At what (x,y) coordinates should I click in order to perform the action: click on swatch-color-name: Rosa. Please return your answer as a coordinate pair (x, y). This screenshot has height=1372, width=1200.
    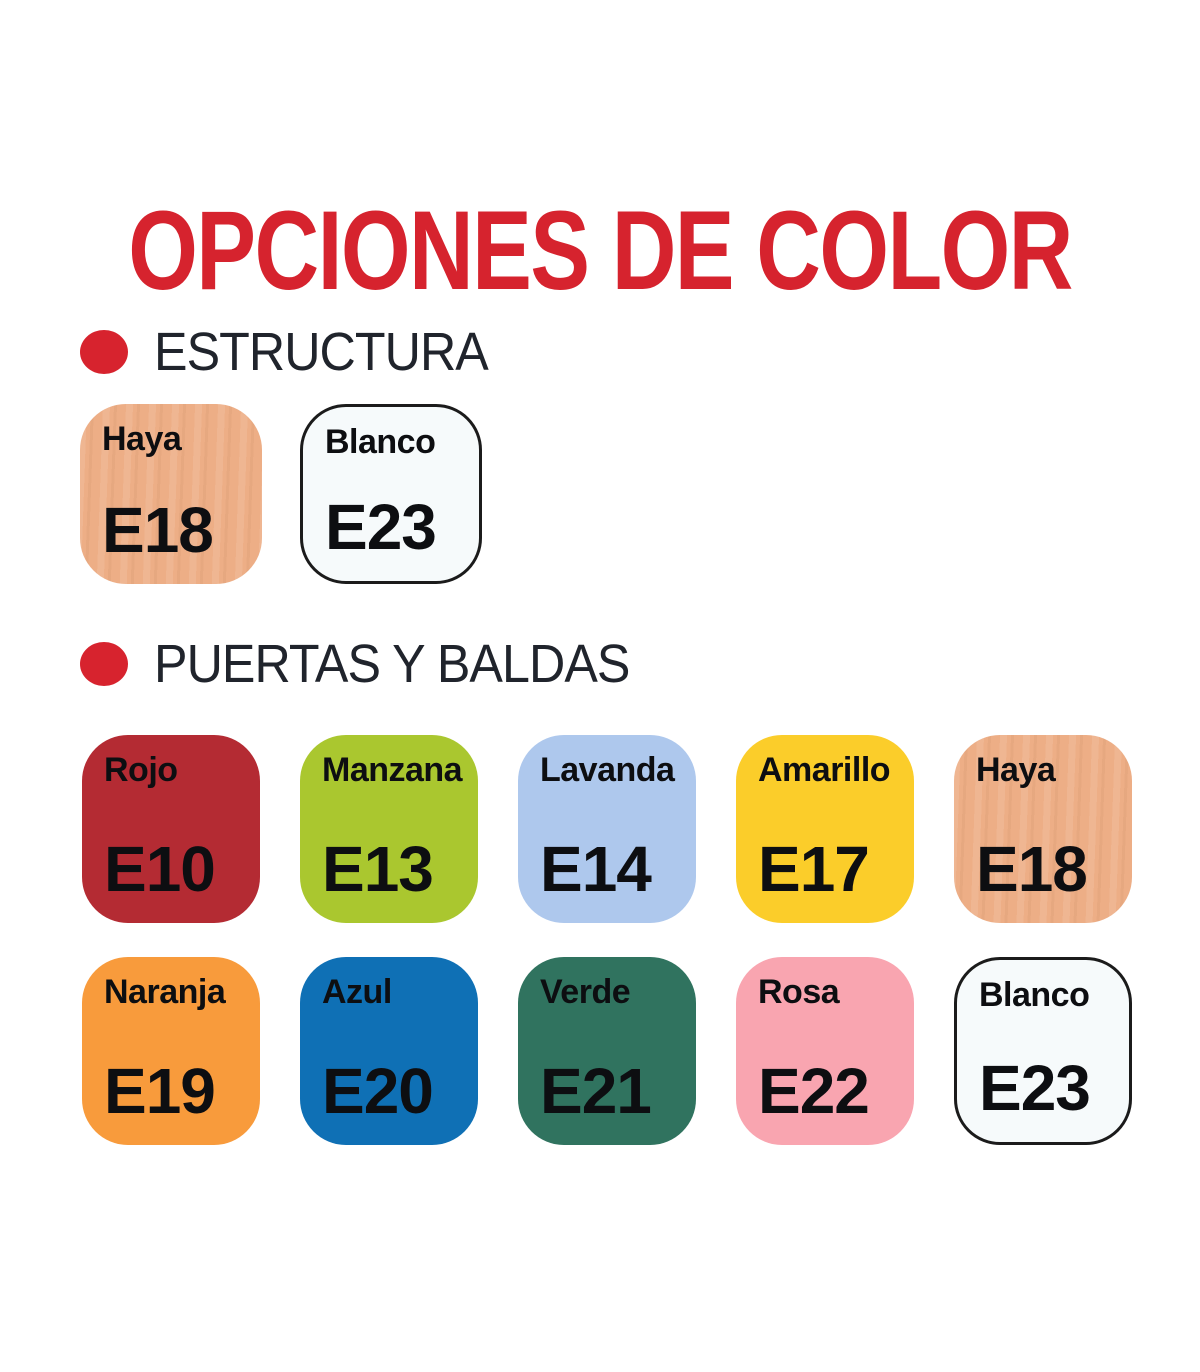
    Looking at the image, I should click on (799, 992).